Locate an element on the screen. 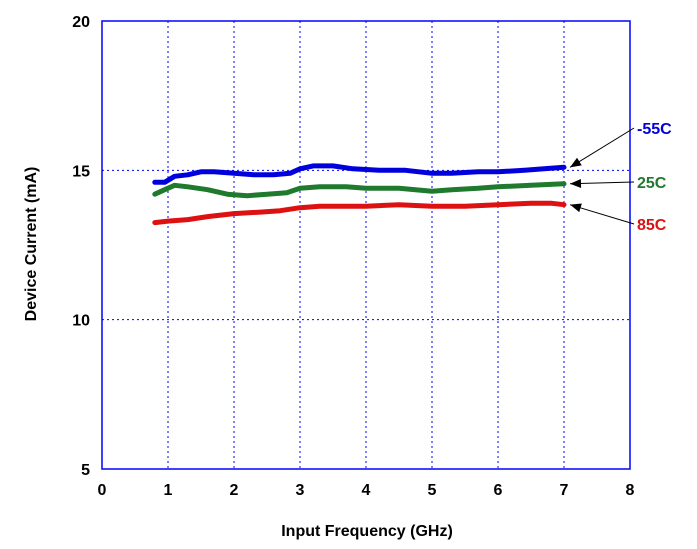  series-label-2: 85C is located at coordinates (652, 225).